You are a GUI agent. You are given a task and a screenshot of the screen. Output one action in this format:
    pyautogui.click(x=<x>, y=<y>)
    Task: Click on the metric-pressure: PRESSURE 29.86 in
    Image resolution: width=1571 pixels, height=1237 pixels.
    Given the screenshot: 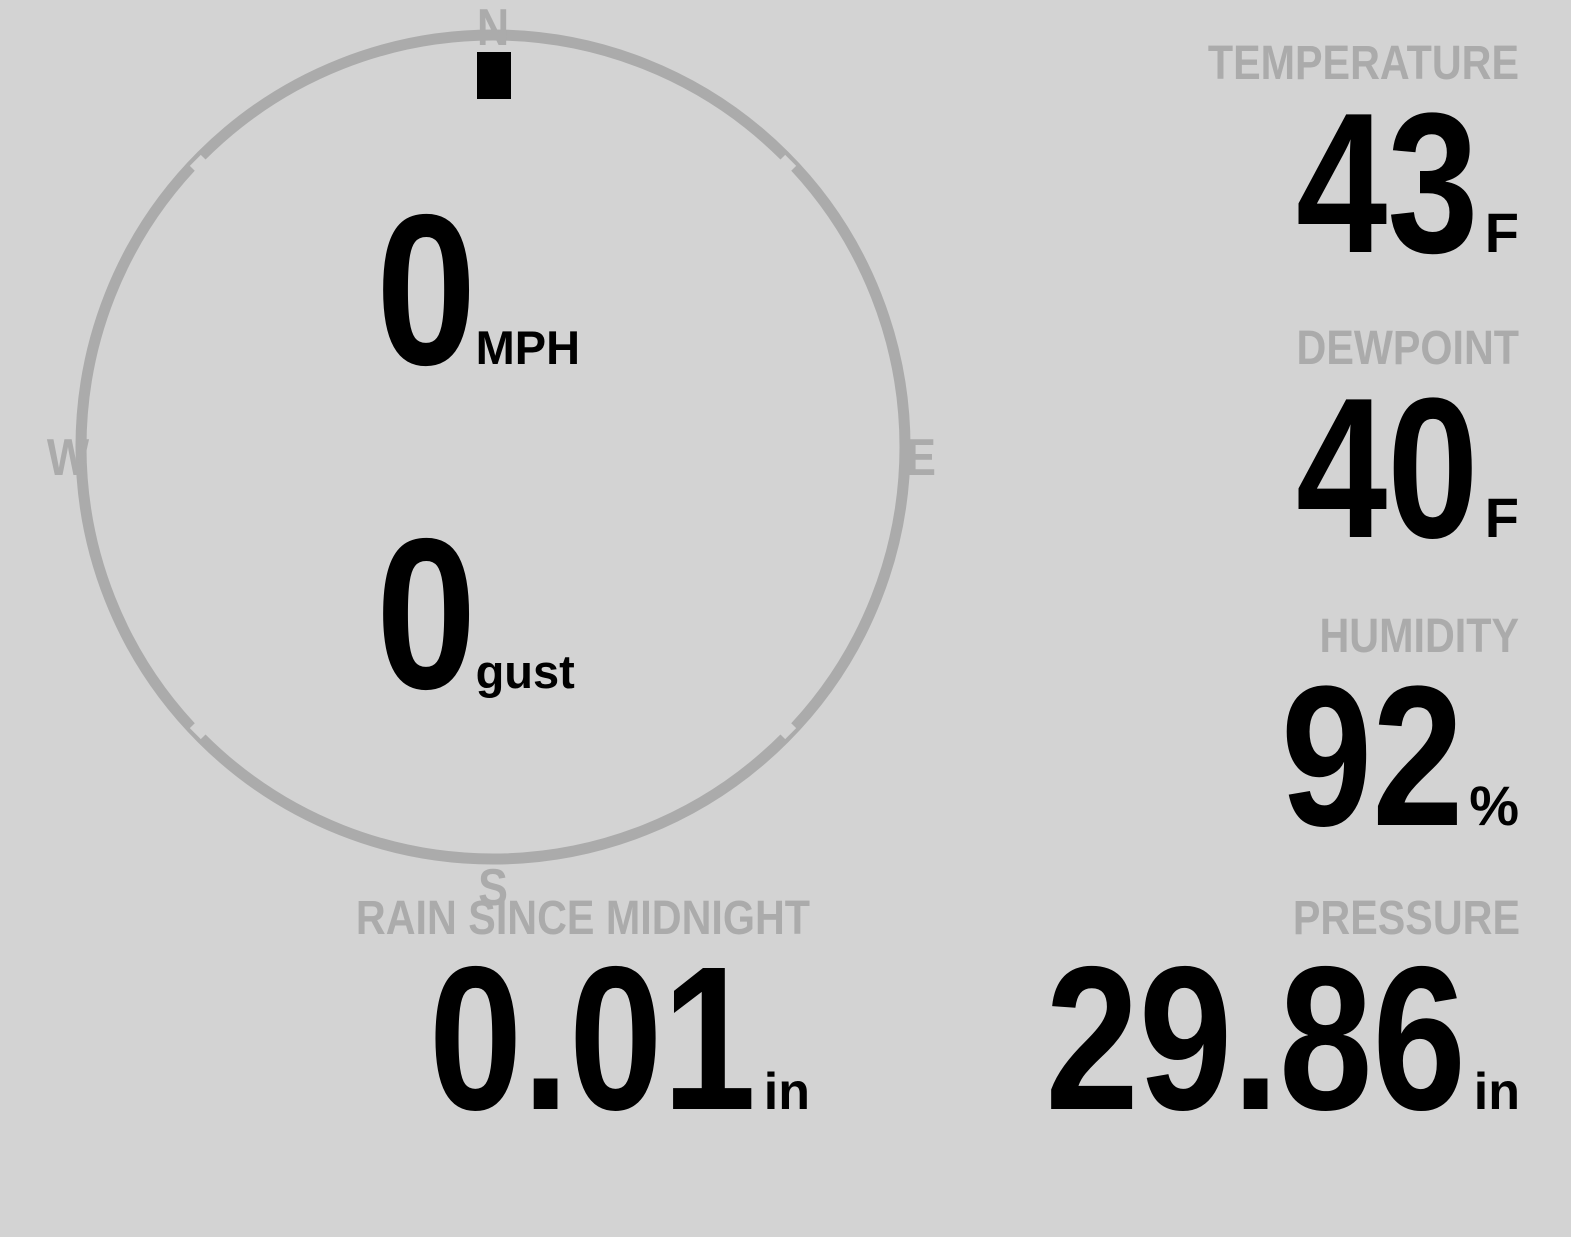 What is the action you would take?
    pyautogui.click(x=1210, y=1022)
    